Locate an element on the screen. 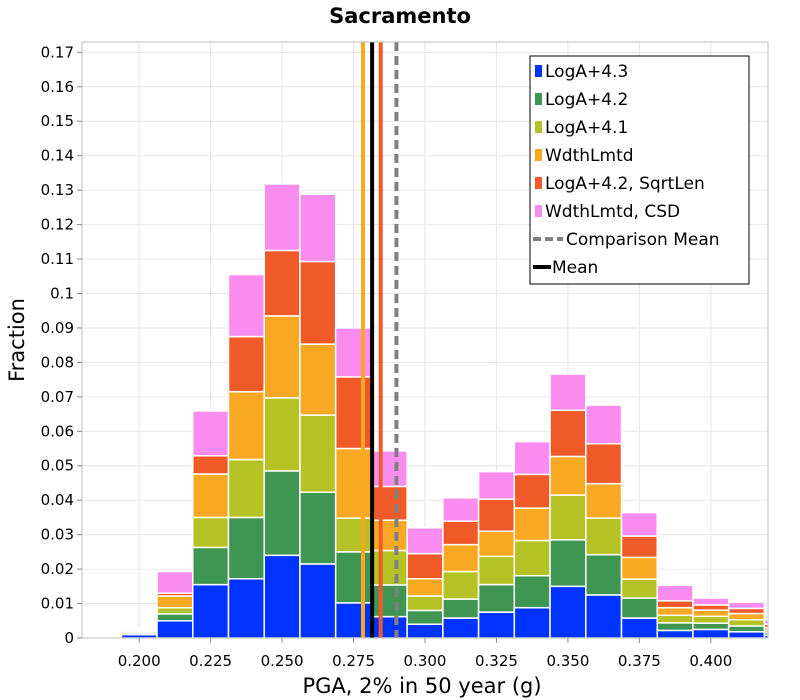 The image size is (800, 700). y-tick-label: 0.03 is located at coordinates (57, 535).